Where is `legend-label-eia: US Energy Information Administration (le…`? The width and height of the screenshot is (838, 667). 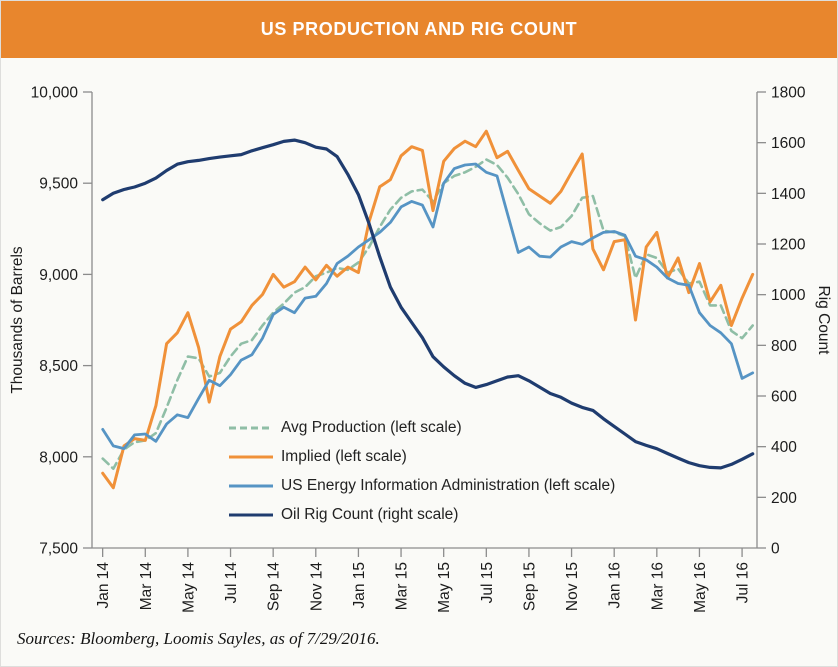
legend-label-eia: US Energy Information Administration (le… is located at coordinates (448, 485).